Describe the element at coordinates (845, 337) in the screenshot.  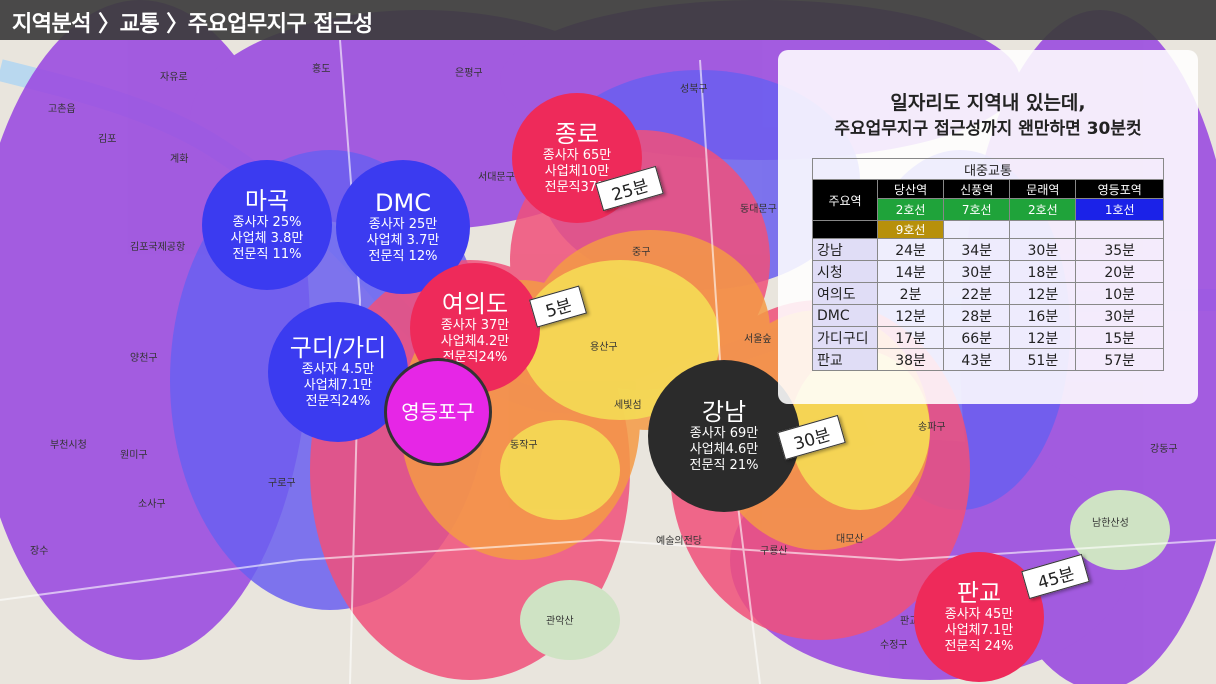
I see `dest-name: 가디구디` at that location.